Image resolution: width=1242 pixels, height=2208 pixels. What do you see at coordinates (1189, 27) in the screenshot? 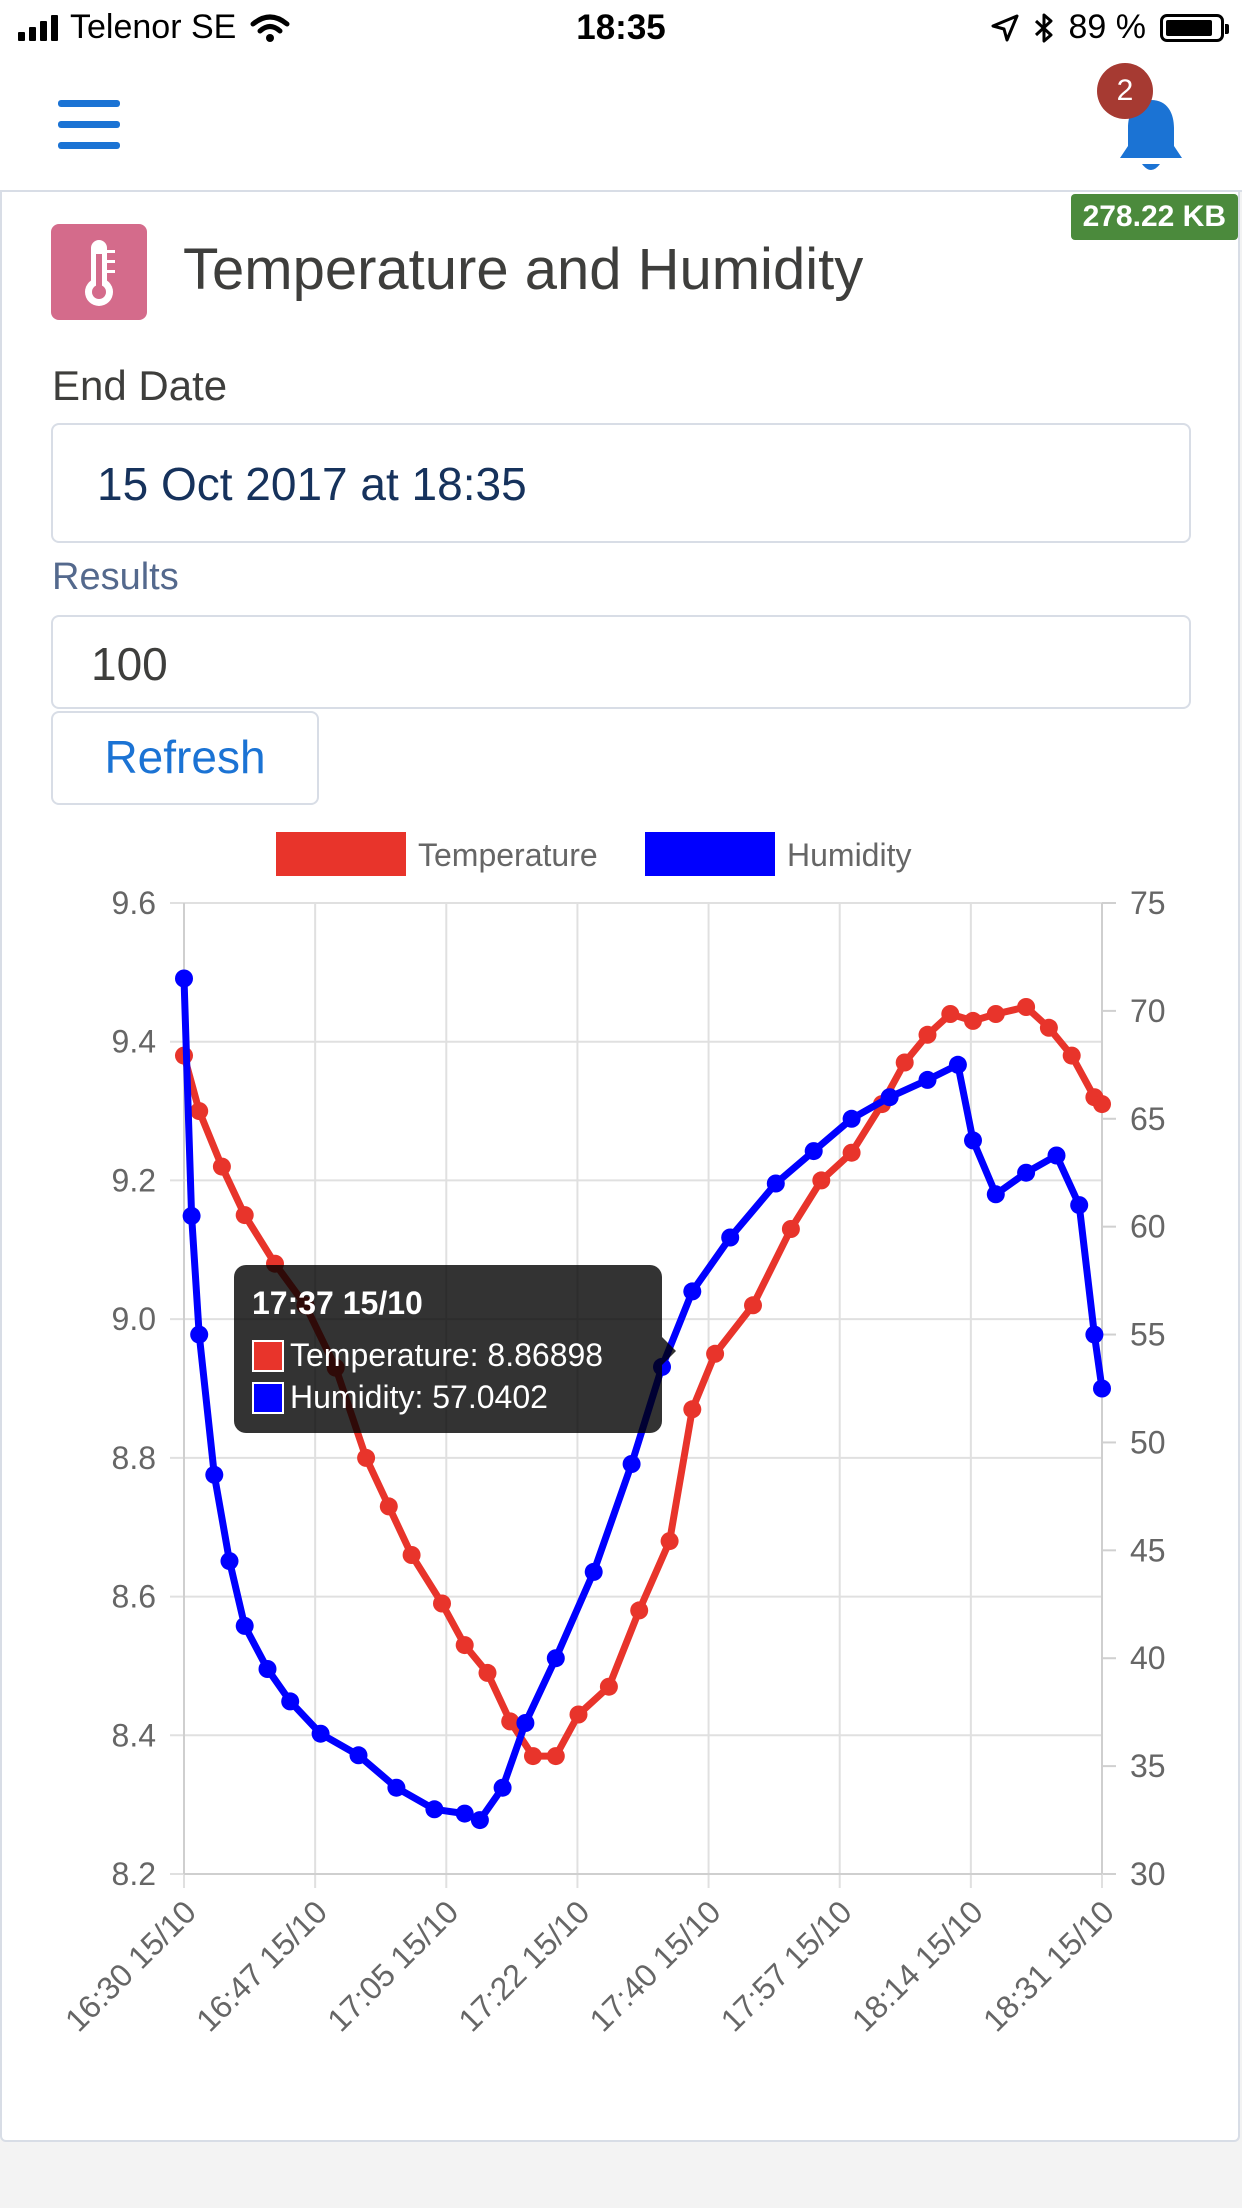
I see `battery-level` at bounding box center [1189, 27].